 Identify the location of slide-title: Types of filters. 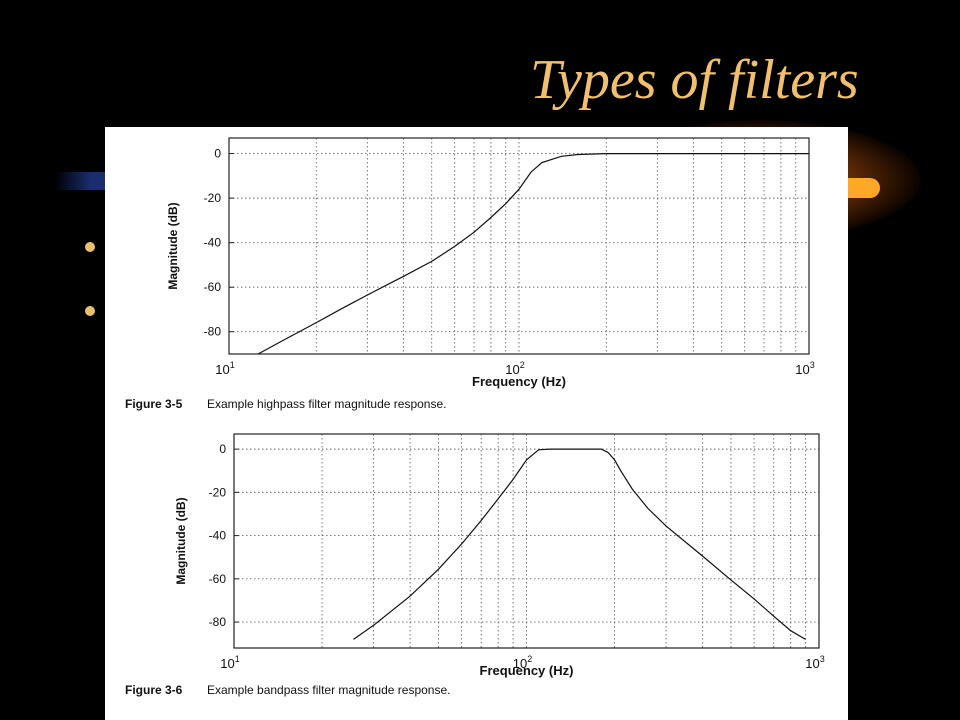
(694, 80).